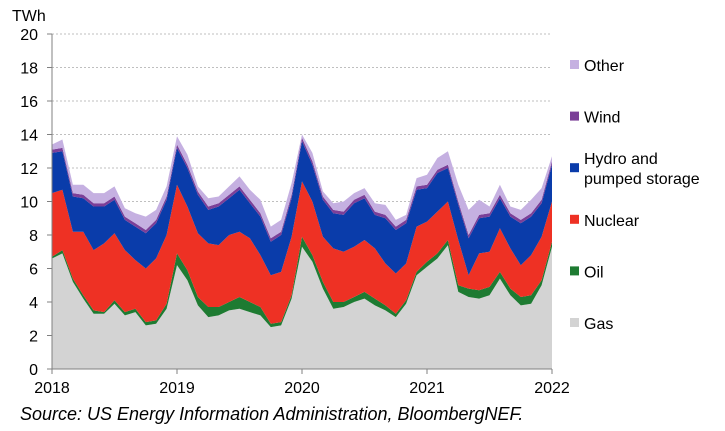  I want to click on y-tick-label-10: 10, so click(29, 203).